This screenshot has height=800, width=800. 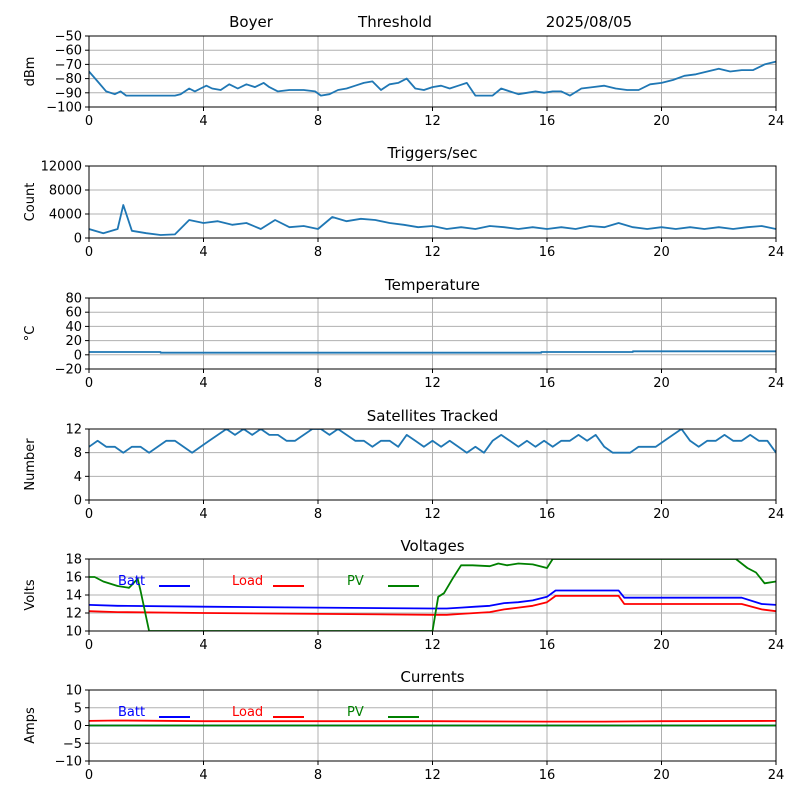 I want to click on voltages-series-pv, so click(x=432, y=595).